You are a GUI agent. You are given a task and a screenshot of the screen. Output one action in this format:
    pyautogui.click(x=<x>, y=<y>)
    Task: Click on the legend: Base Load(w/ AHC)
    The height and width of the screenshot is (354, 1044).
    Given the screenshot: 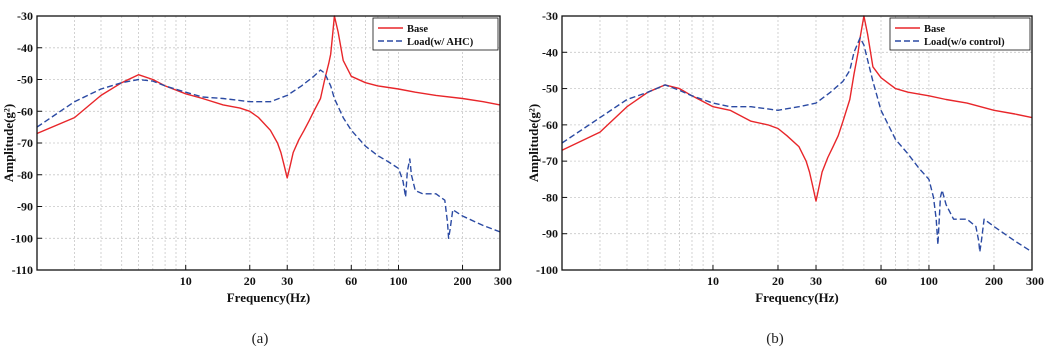 What is the action you would take?
    pyautogui.click(x=435, y=34)
    